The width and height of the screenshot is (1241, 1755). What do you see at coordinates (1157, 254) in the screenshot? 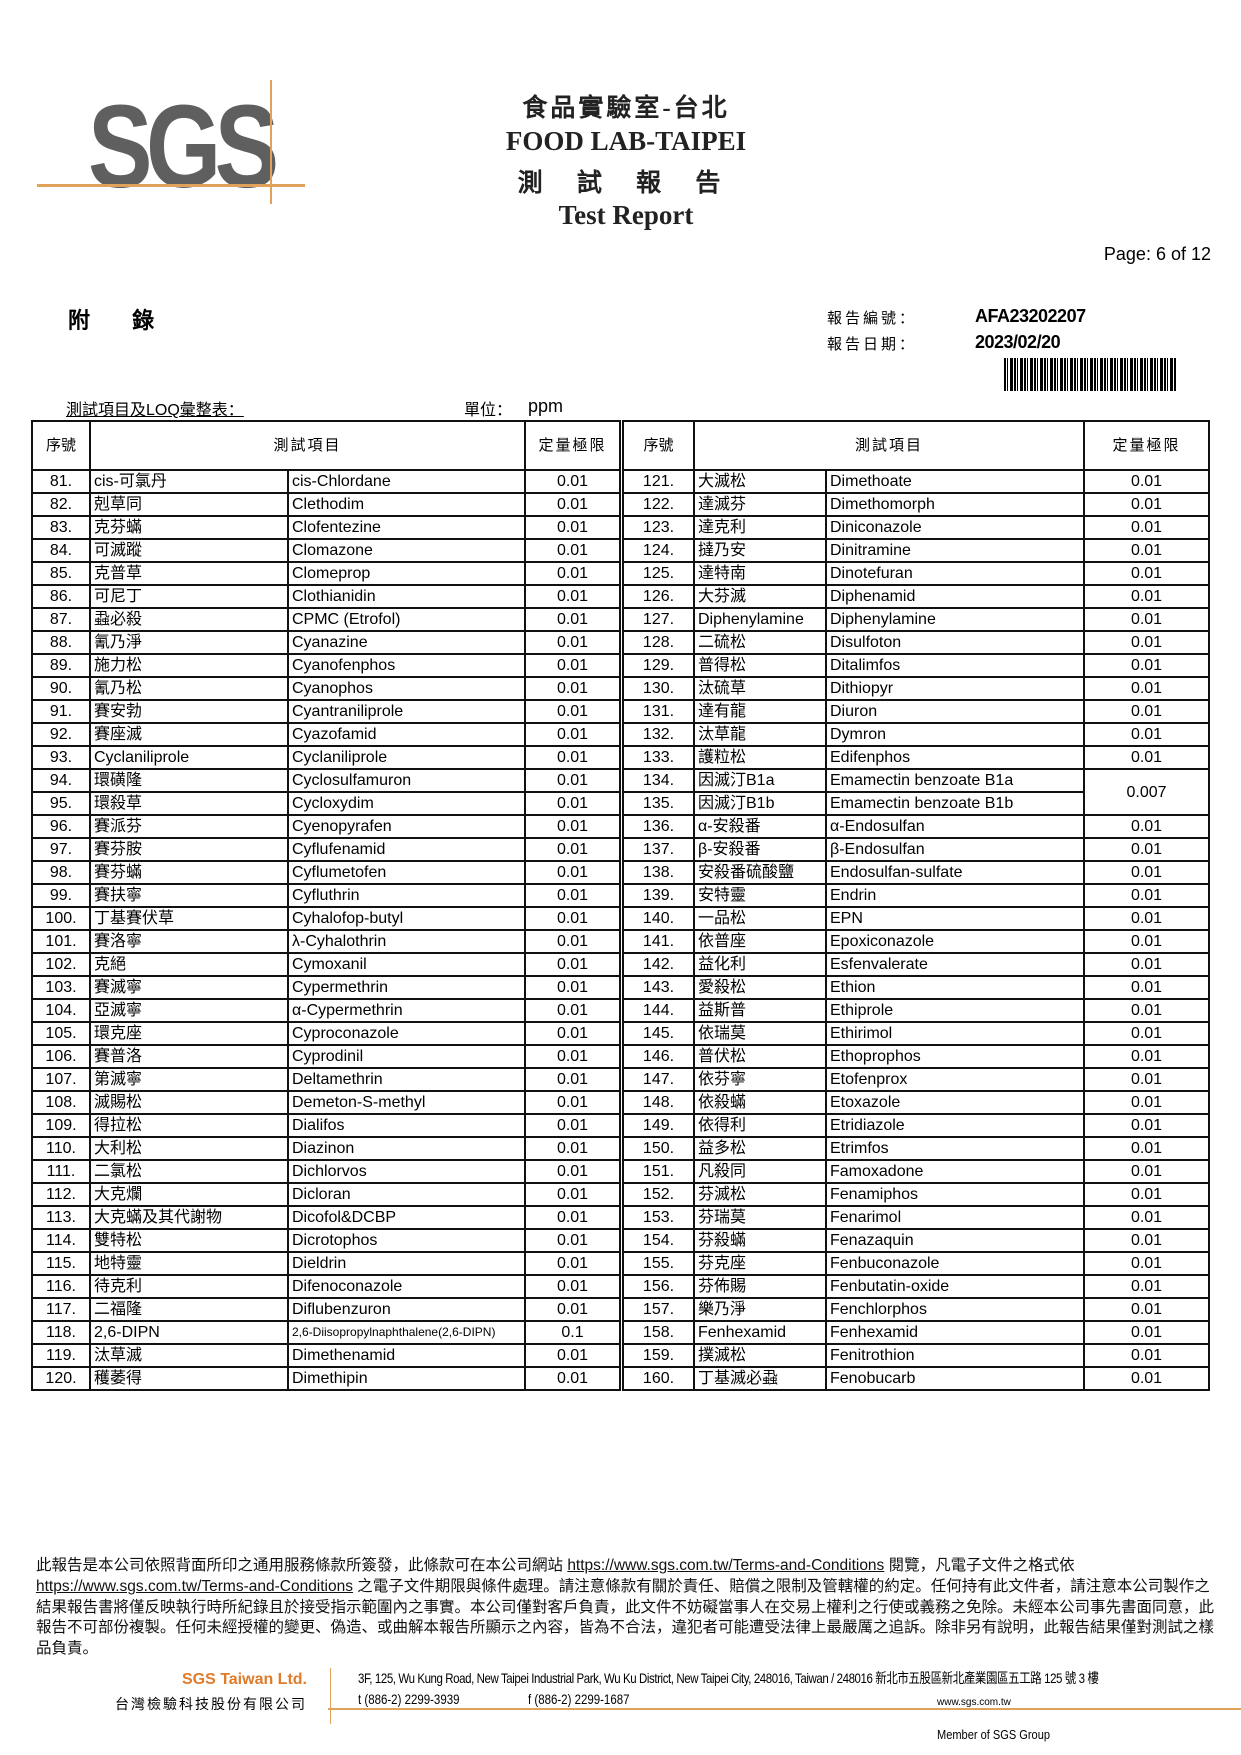
I see `page-number: Page: 6 of 12` at bounding box center [1157, 254].